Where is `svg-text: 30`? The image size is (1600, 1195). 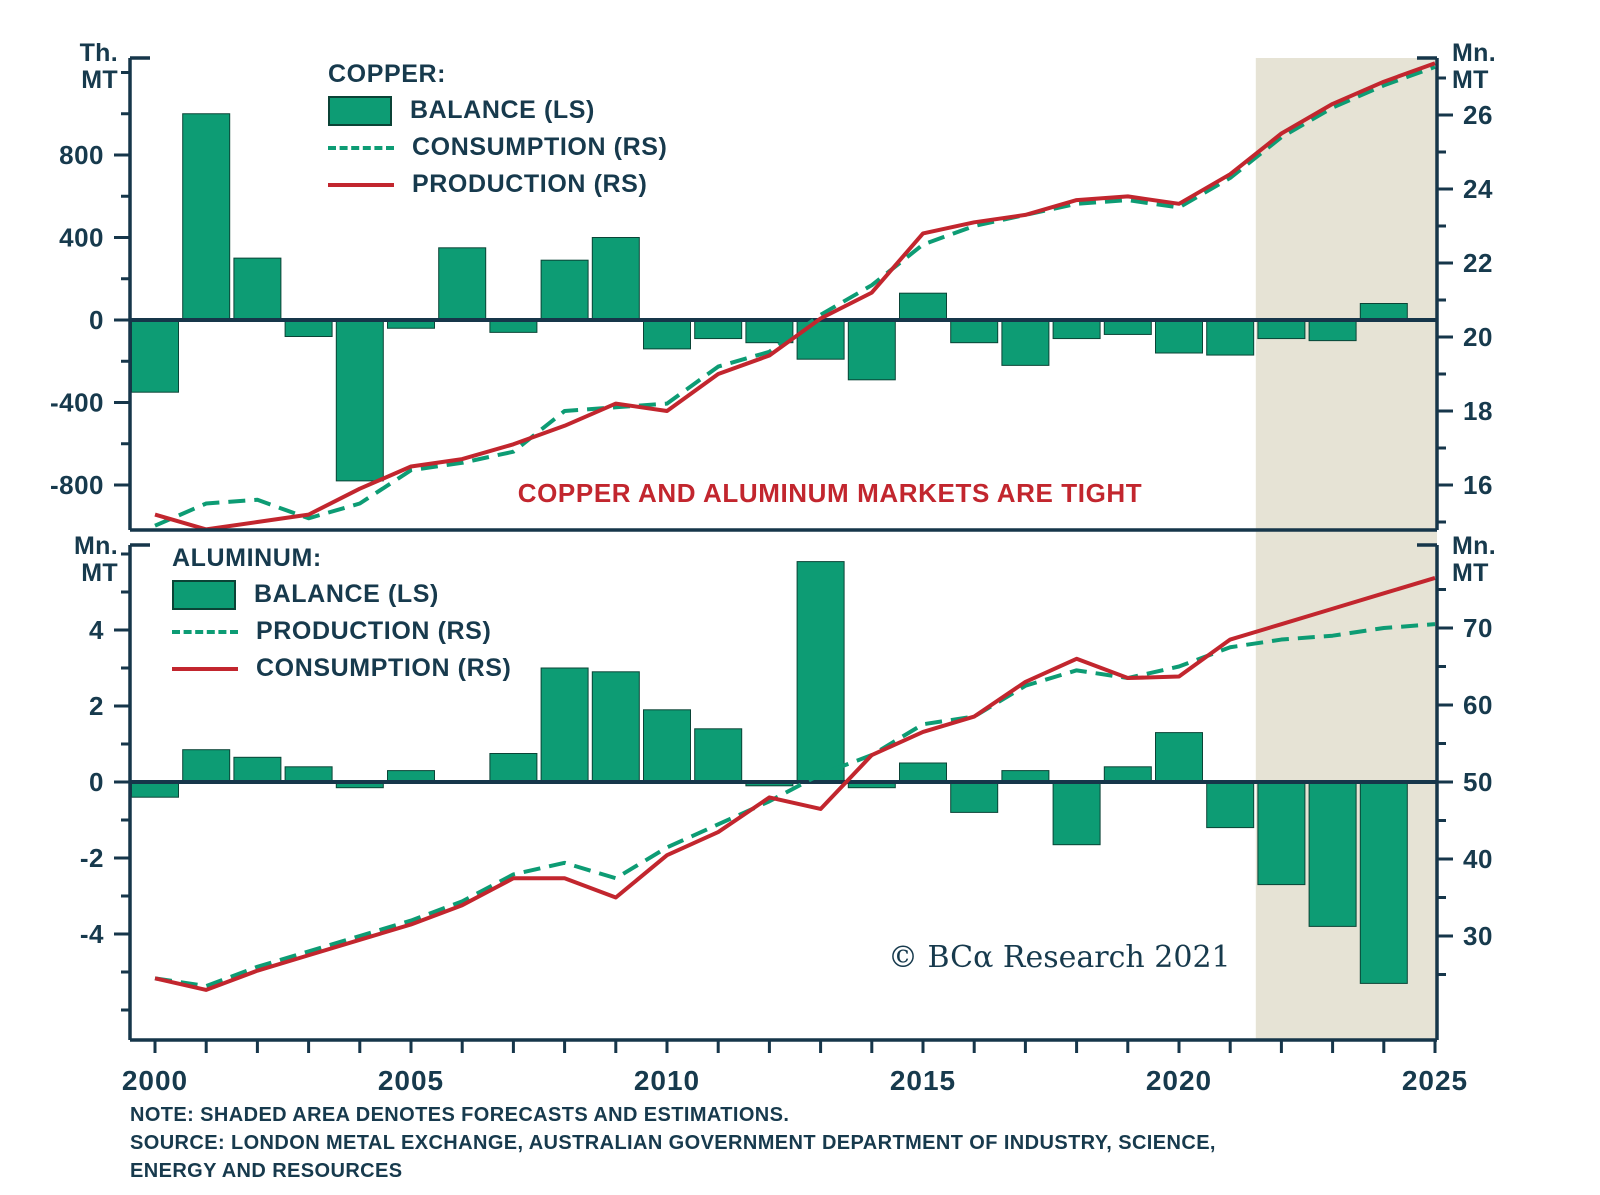
svg-text: 30 is located at coordinates (1478, 936).